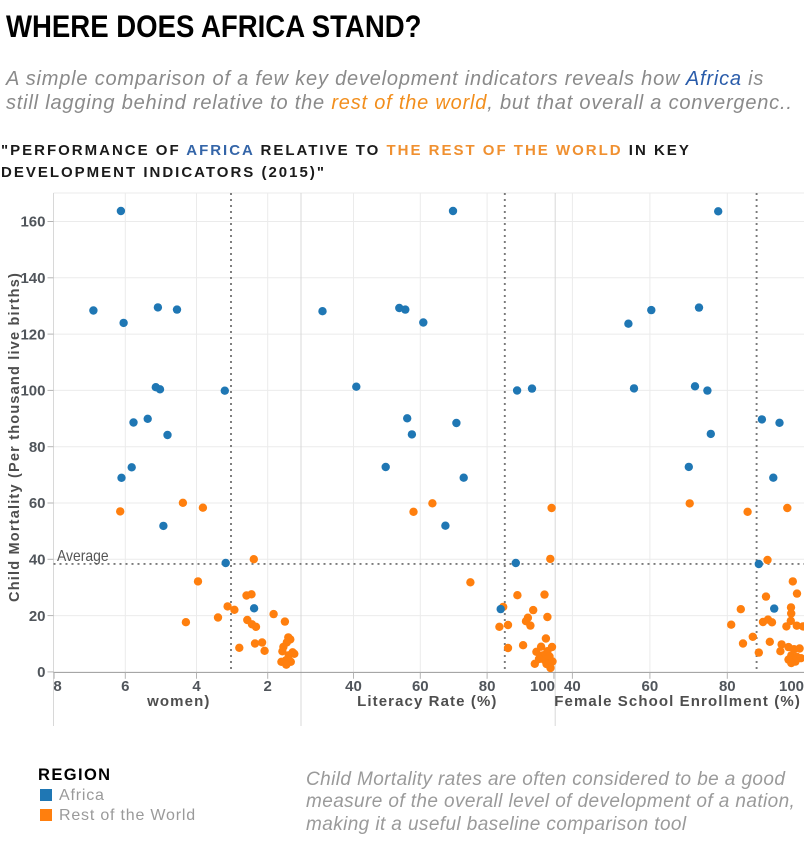 The image size is (804, 846). I want to click on svg-text: 6, so click(125, 686).